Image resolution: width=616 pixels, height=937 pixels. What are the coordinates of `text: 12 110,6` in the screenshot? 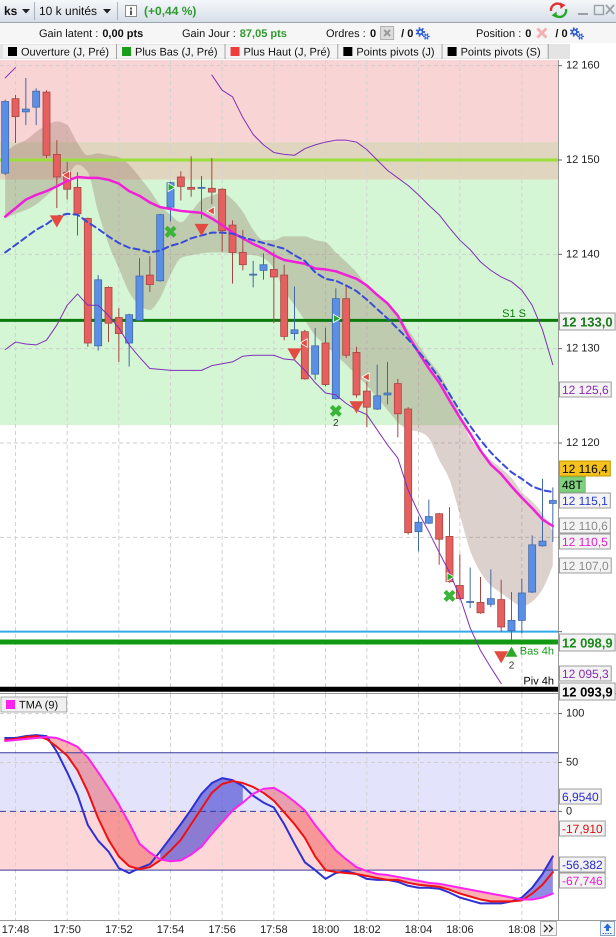 It's located at (585, 526).